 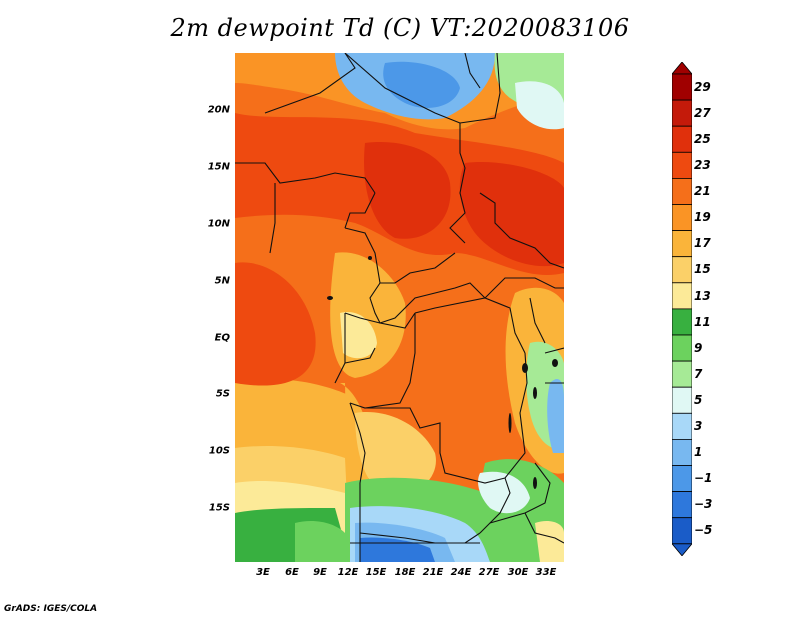 I want to click on colorbar-label-25: 25, so click(x=702, y=139).